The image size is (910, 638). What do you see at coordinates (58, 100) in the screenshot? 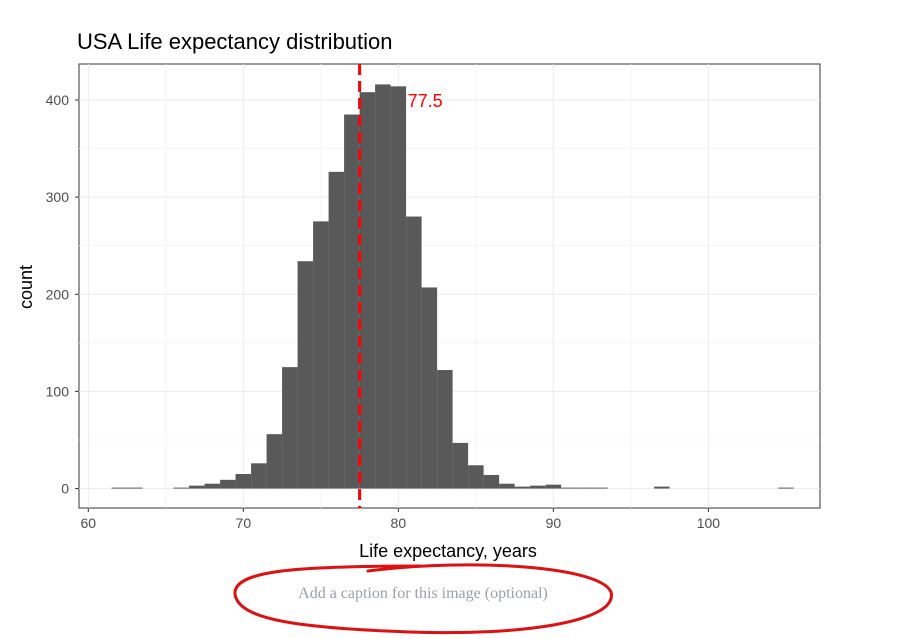
I see `y-tick-label: 400` at bounding box center [58, 100].